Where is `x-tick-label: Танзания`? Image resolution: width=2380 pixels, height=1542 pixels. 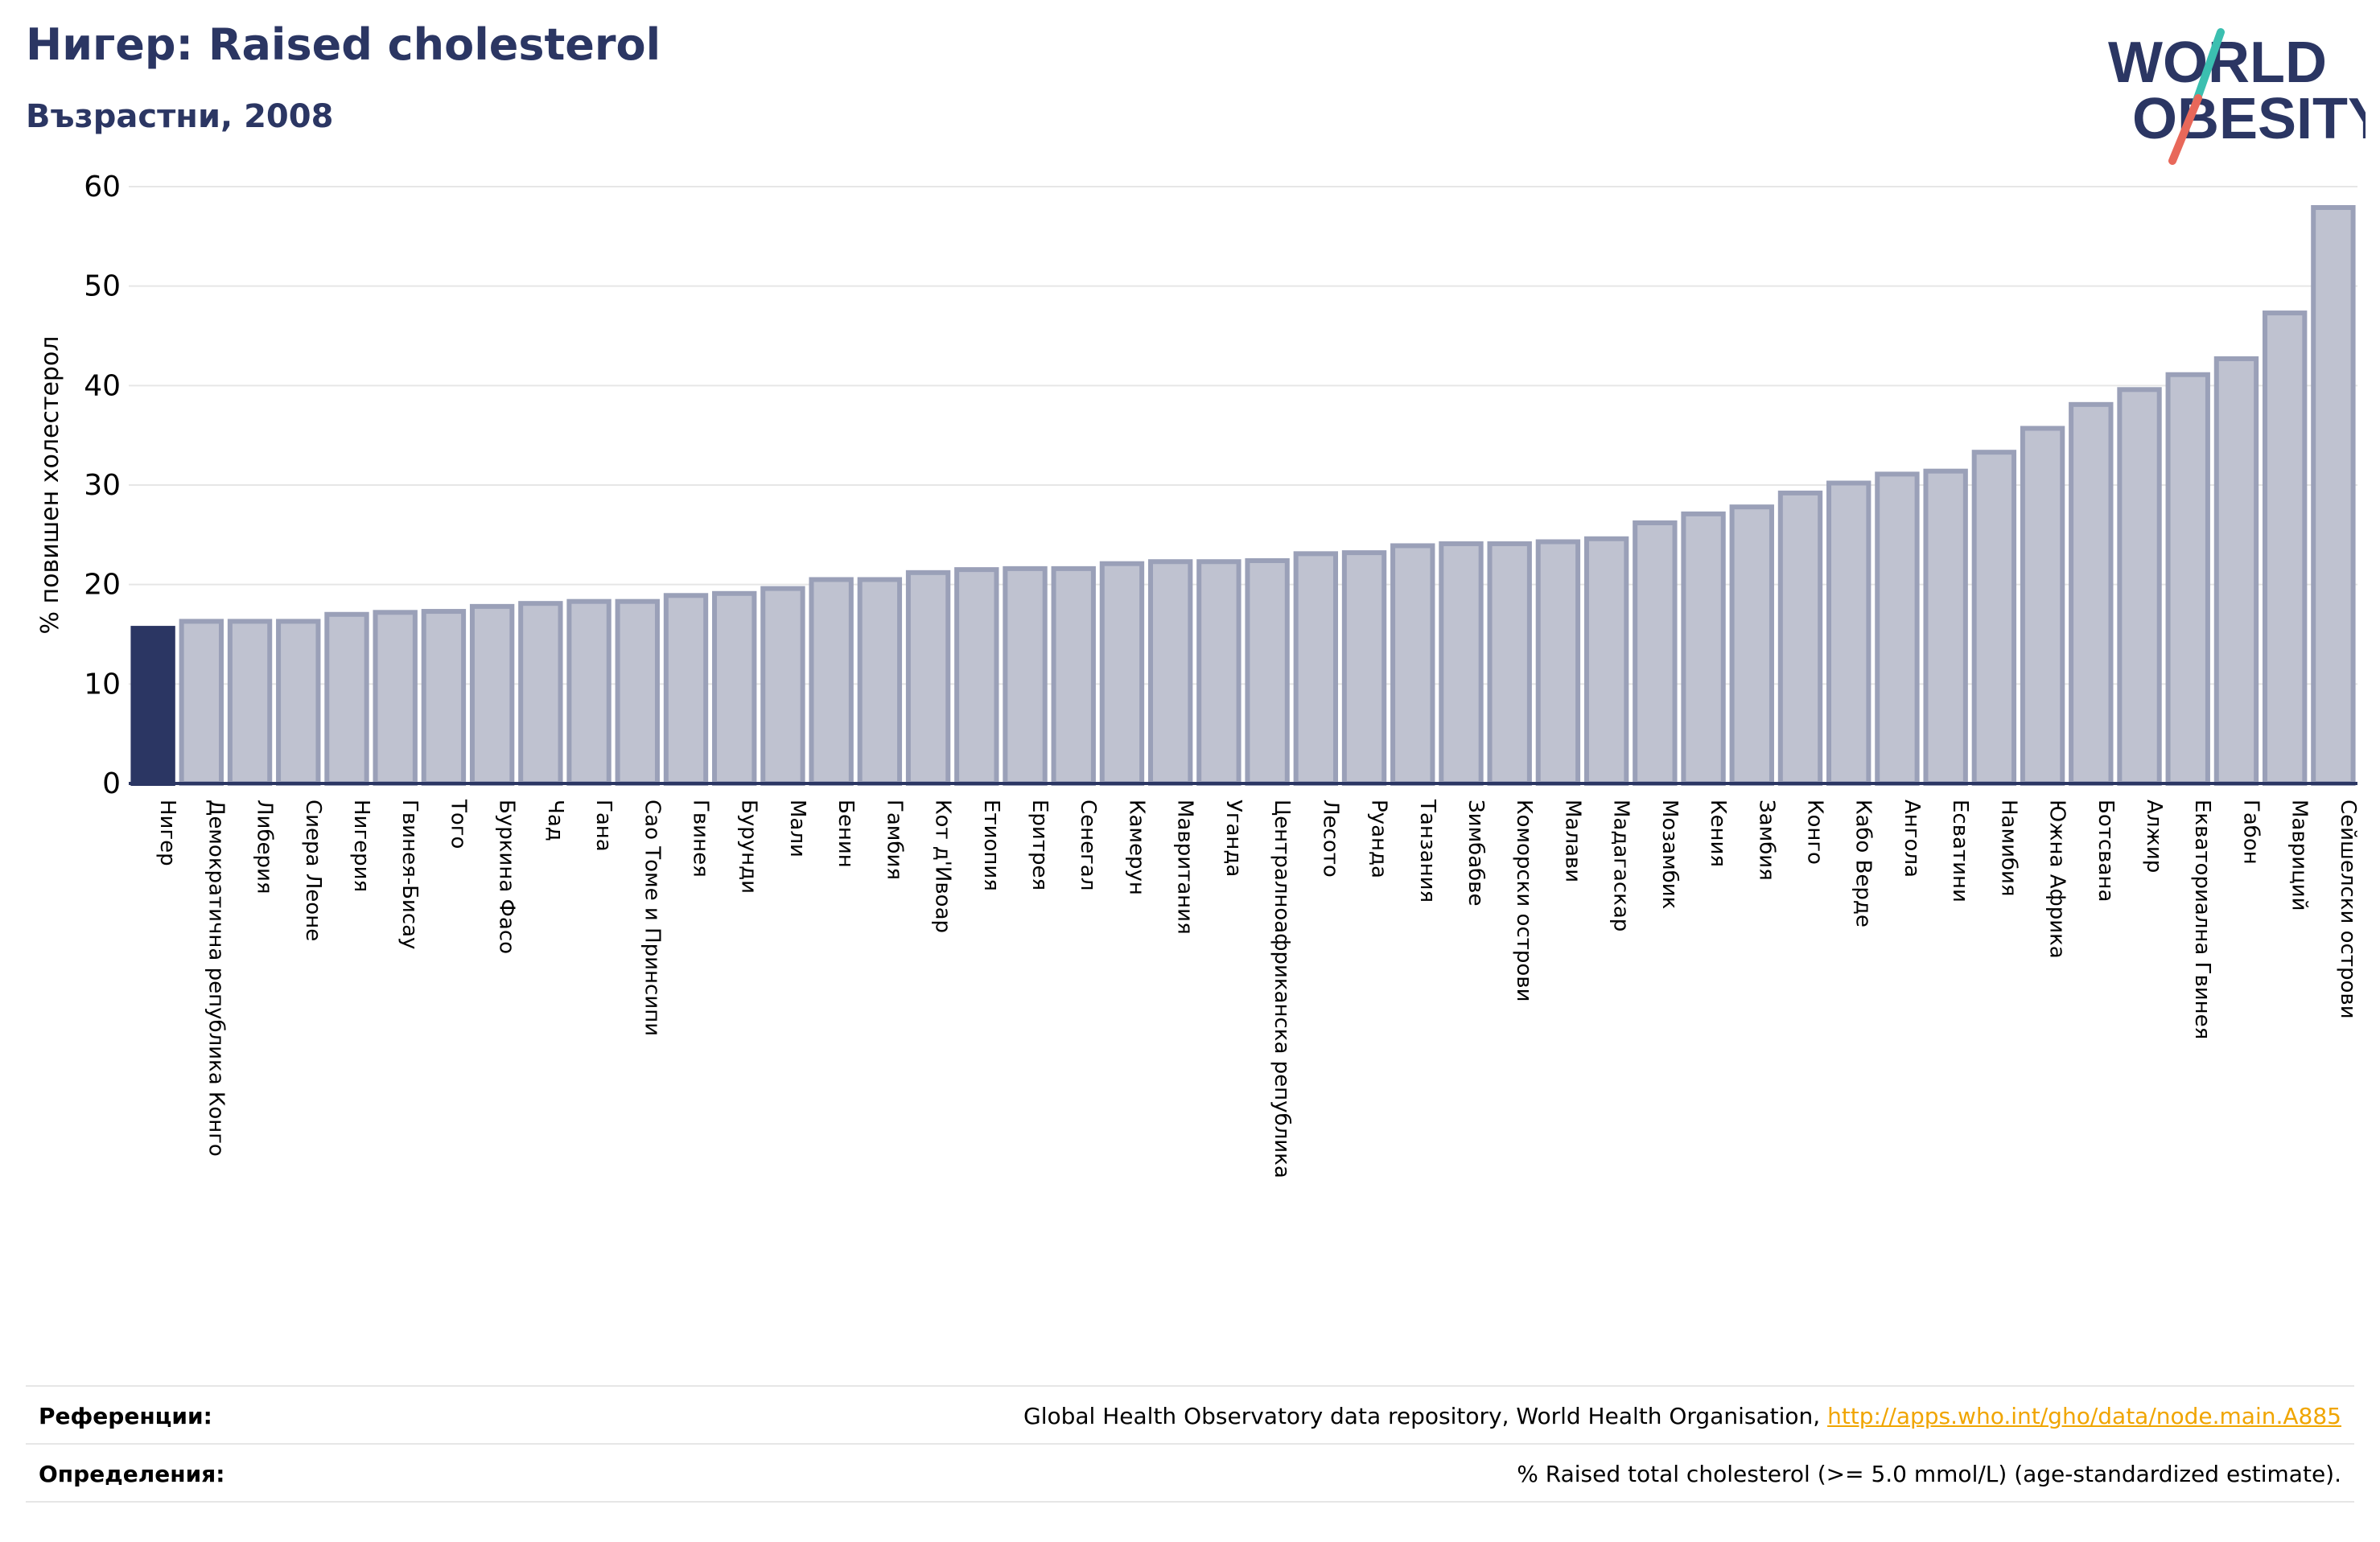
x-tick-label: Танзания is located at coordinates (1427, 851).